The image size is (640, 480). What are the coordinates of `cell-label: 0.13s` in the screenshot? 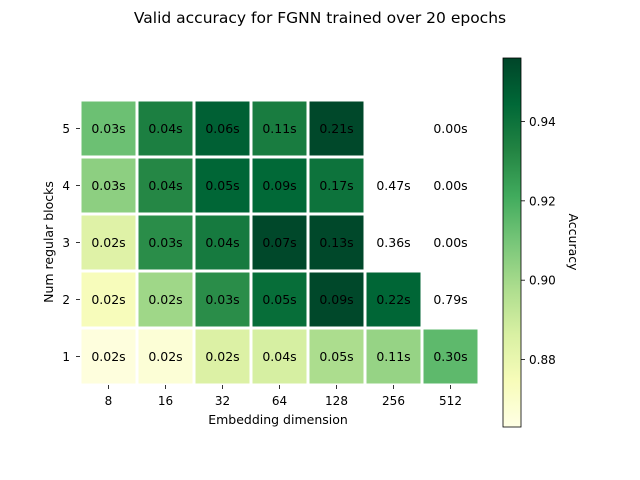 It's located at (336, 242).